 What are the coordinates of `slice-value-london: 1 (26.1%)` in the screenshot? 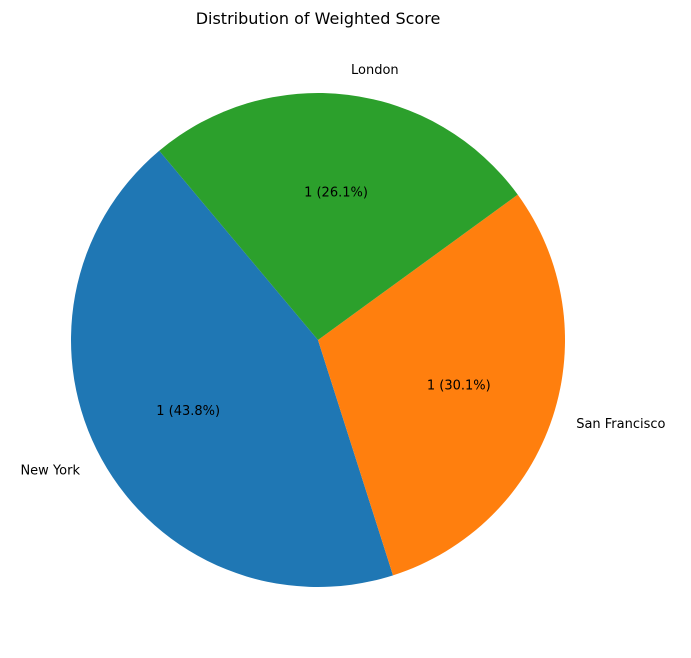 It's located at (336, 192).